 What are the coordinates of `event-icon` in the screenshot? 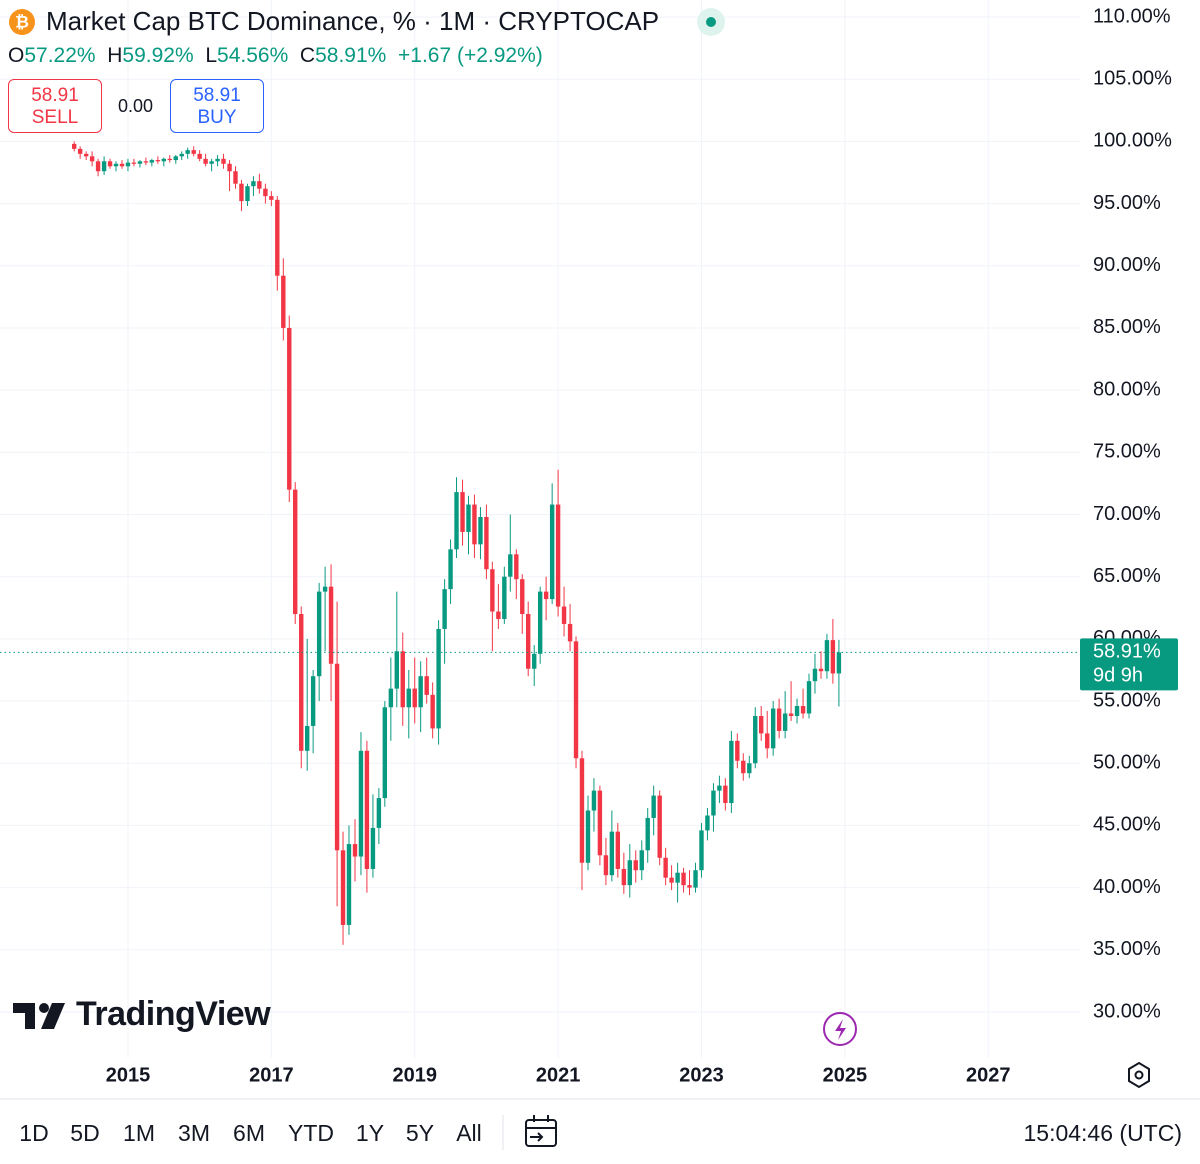 It's located at (840, 1029).